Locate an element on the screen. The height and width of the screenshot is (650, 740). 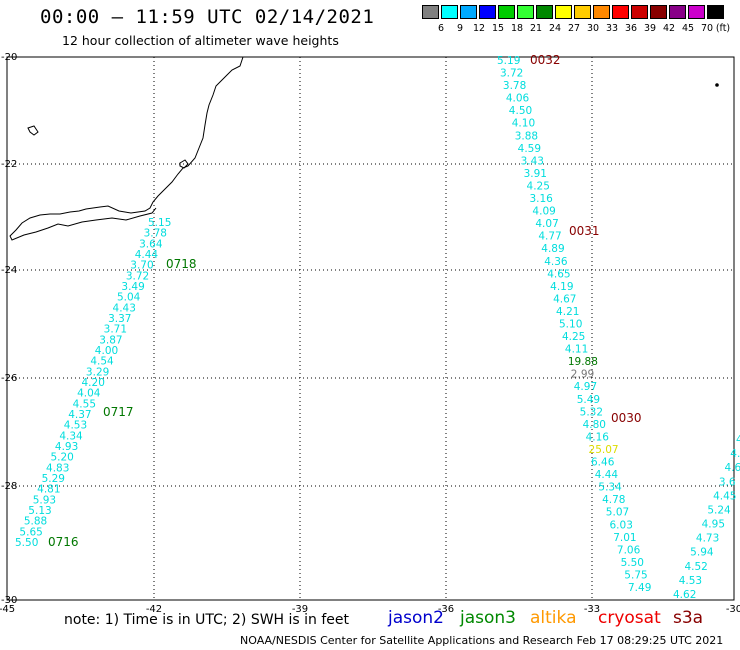
color-swatch-label: 70 is located at coordinates (707, 28).